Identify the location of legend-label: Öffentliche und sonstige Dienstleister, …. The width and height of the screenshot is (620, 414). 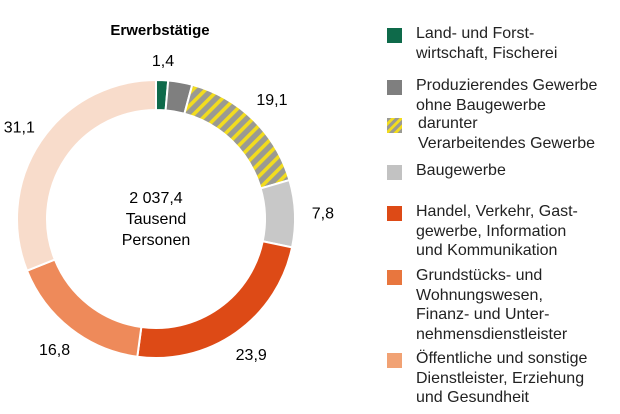
(502, 378).